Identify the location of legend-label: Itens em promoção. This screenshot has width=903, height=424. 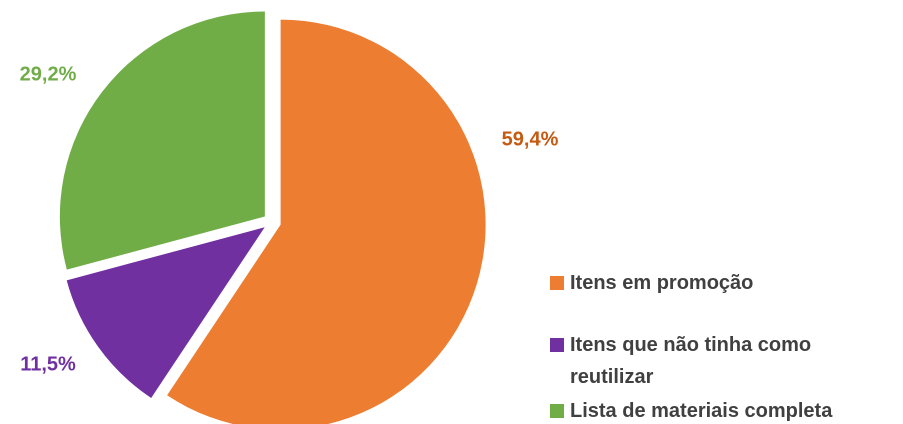
(662, 283).